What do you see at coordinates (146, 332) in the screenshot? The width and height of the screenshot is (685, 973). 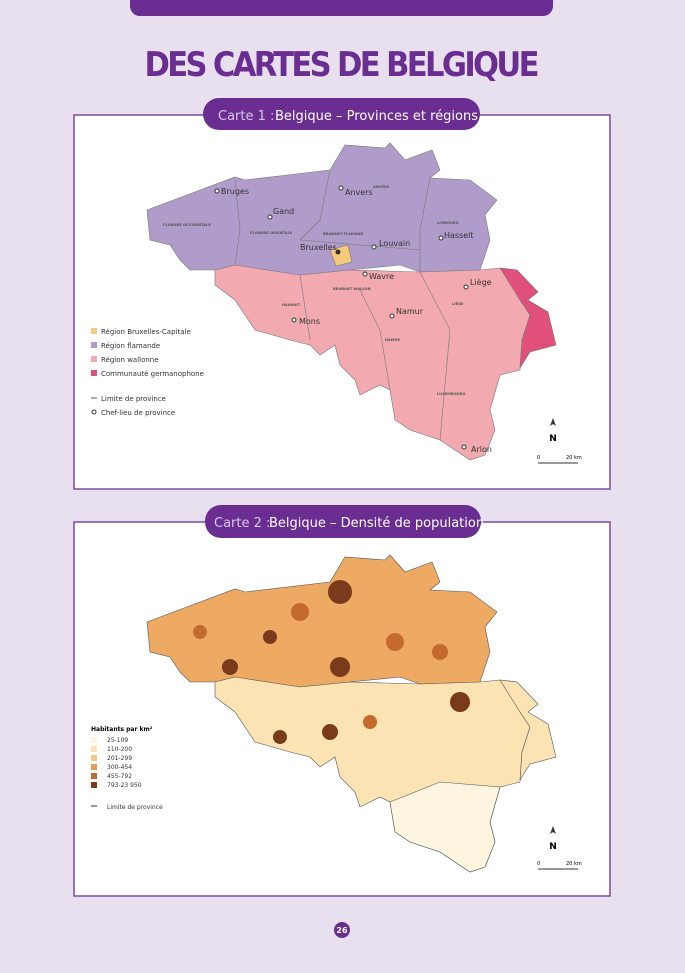 I see `legend-item: Région Bruxelles-Capitale` at bounding box center [146, 332].